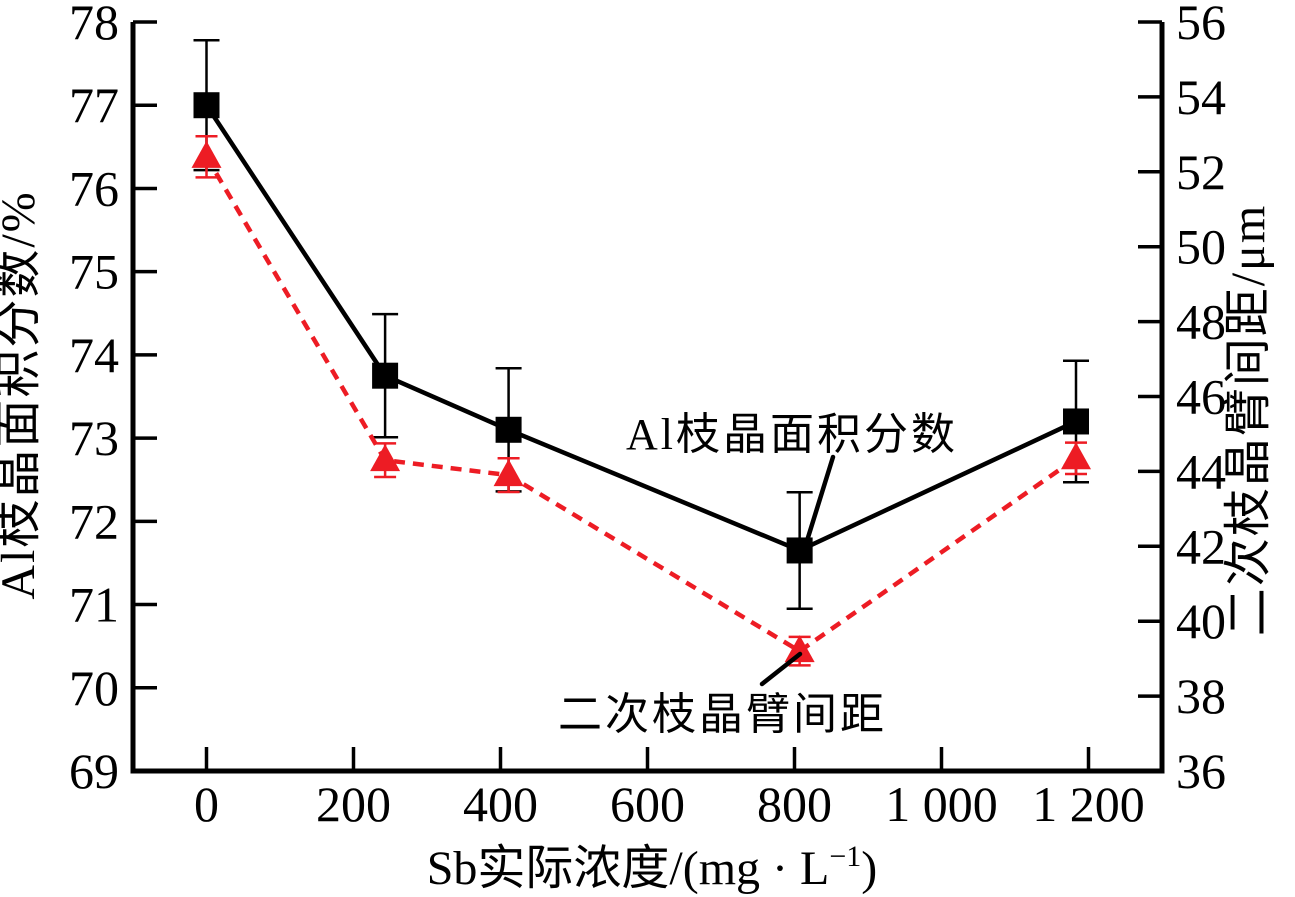 The width and height of the screenshot is (1295, 897). What do you see at coordinates (94, 521) in the screenshot?
I see `y-left-tick-label: 72` at bounding box center [94, 521].